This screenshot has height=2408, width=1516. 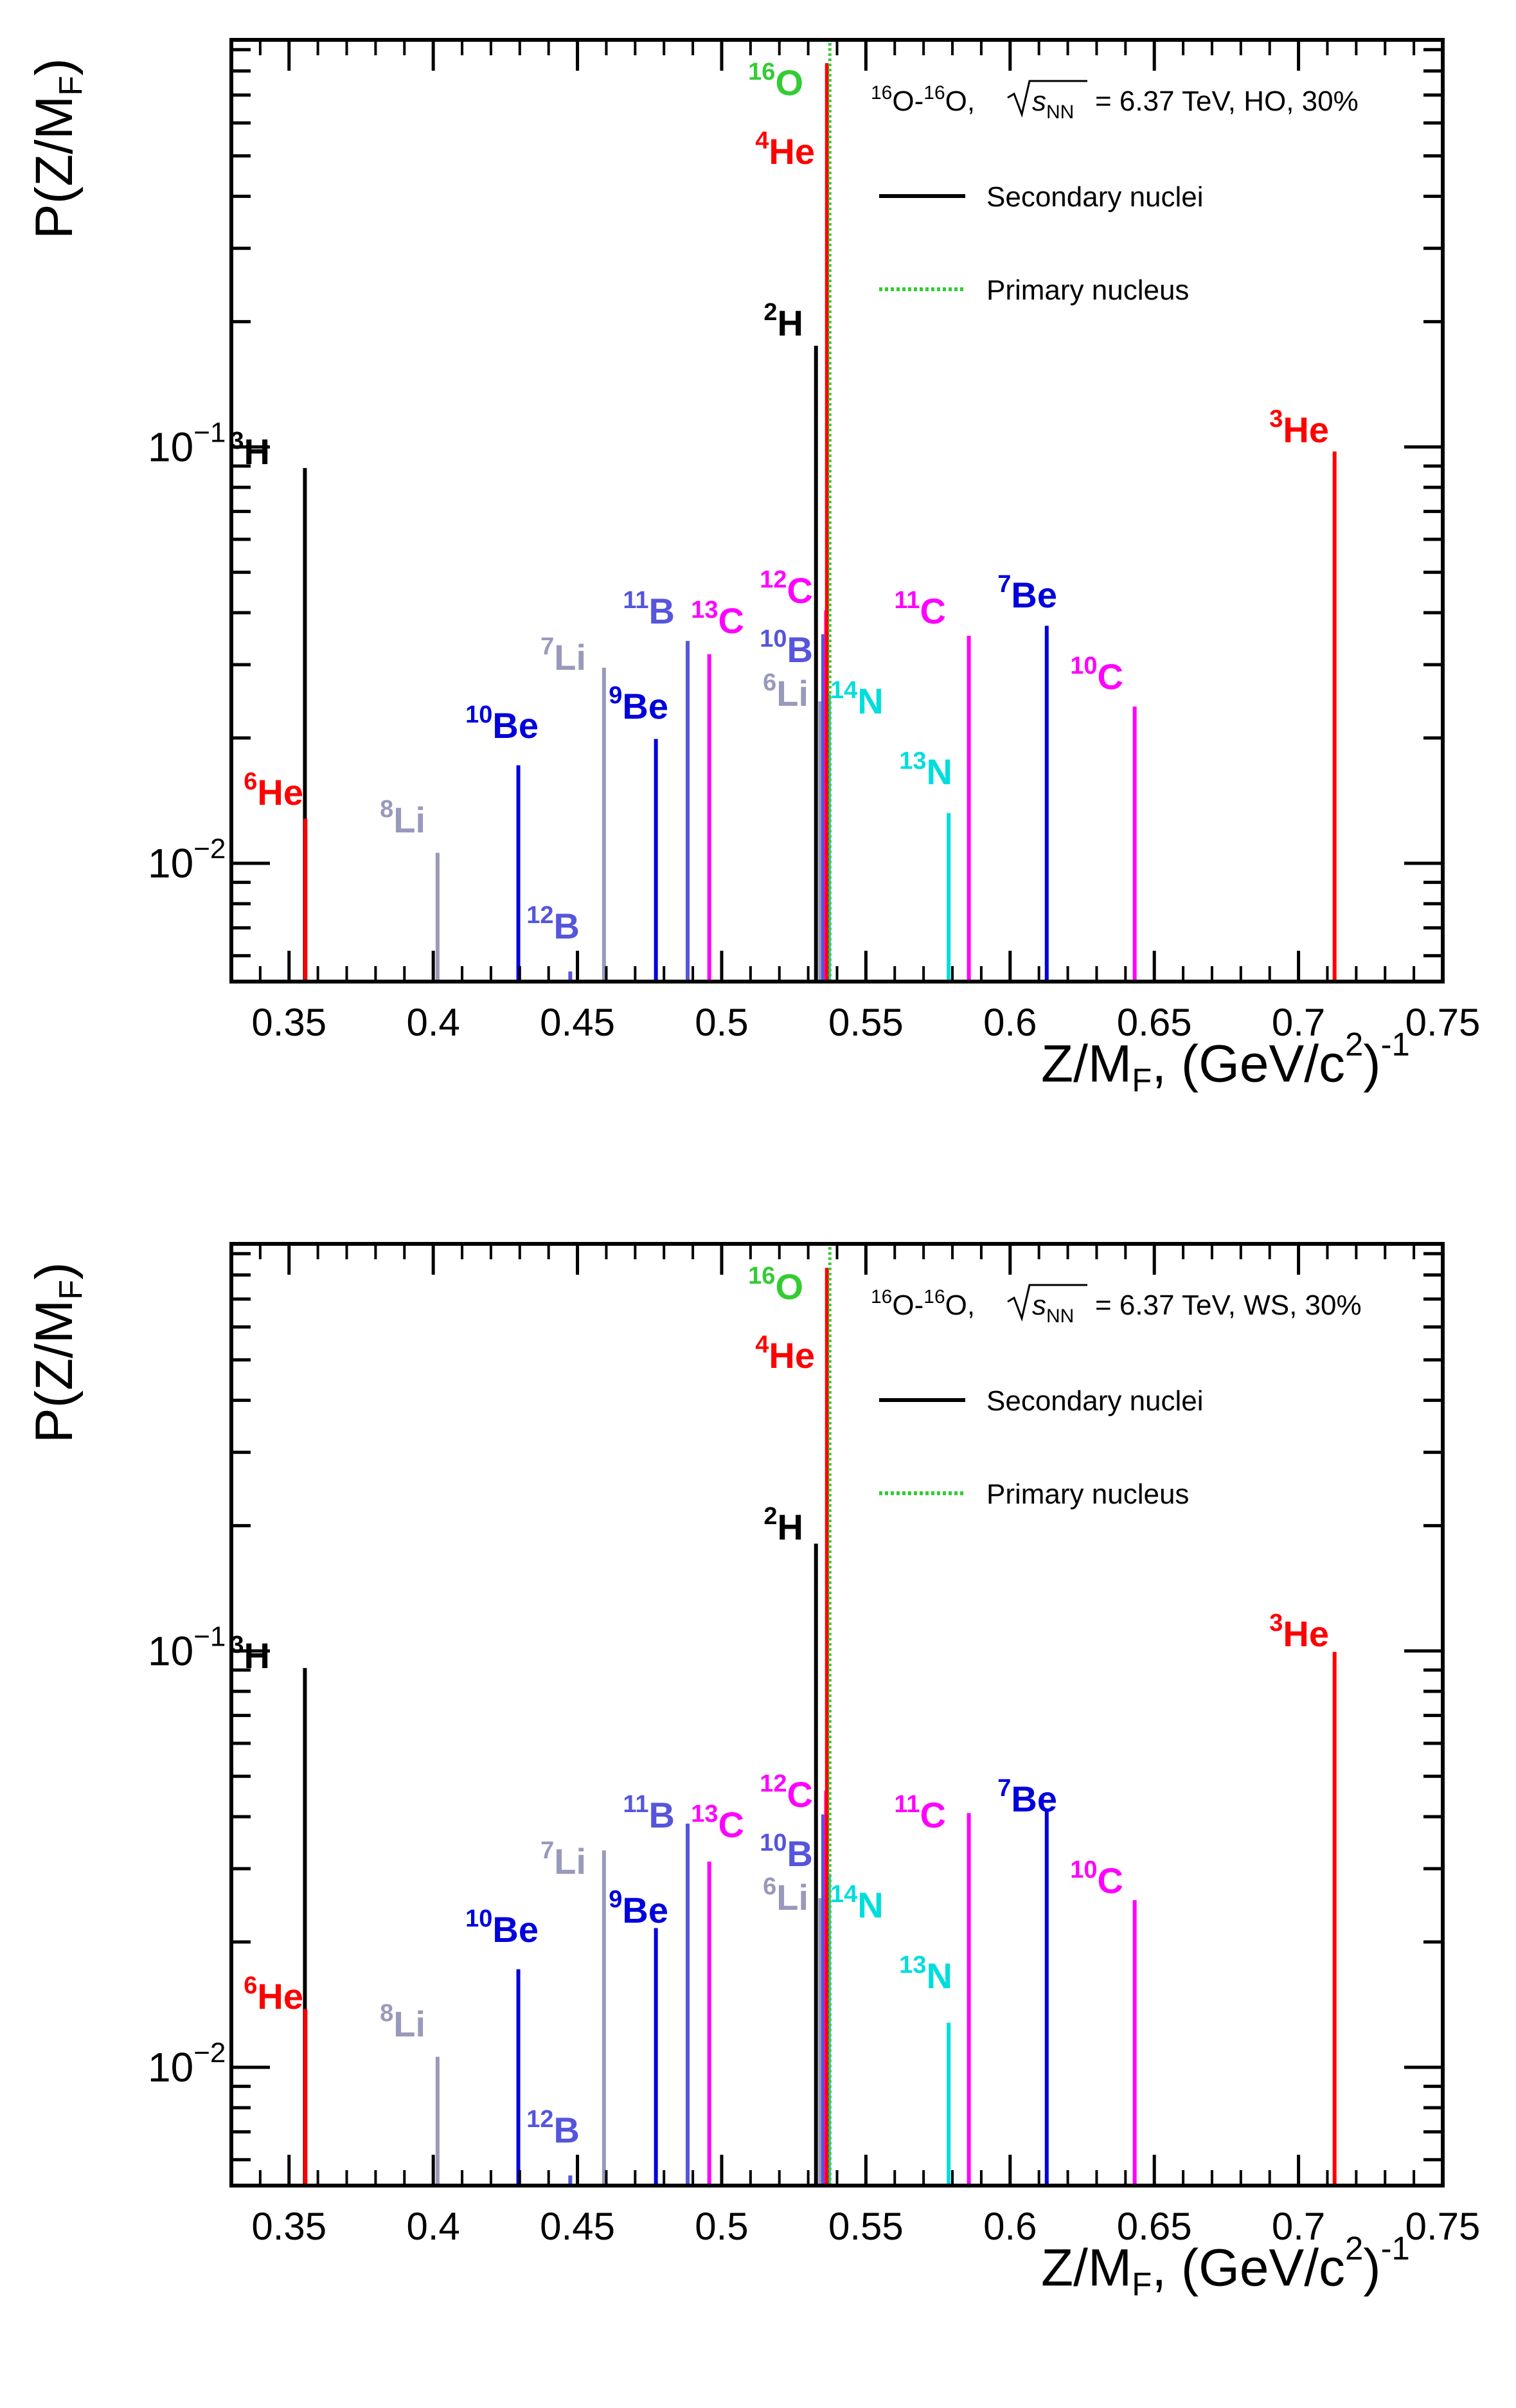 What do you see at coordinates (1228, 1305) in the screenshot?
I see `legend-energy: = 6.37 TeV, WS, 30%` at bounding box center [1228, 1305].